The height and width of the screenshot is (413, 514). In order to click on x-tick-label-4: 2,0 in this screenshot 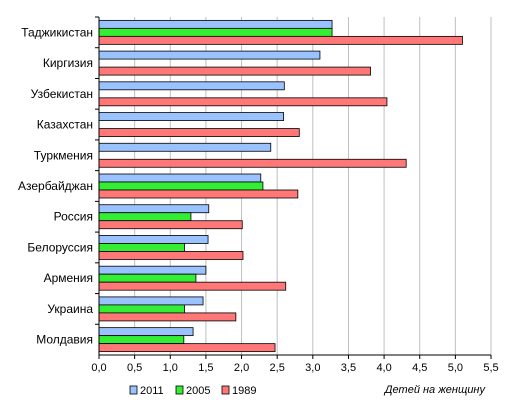, I will do `click(241, 368)`.